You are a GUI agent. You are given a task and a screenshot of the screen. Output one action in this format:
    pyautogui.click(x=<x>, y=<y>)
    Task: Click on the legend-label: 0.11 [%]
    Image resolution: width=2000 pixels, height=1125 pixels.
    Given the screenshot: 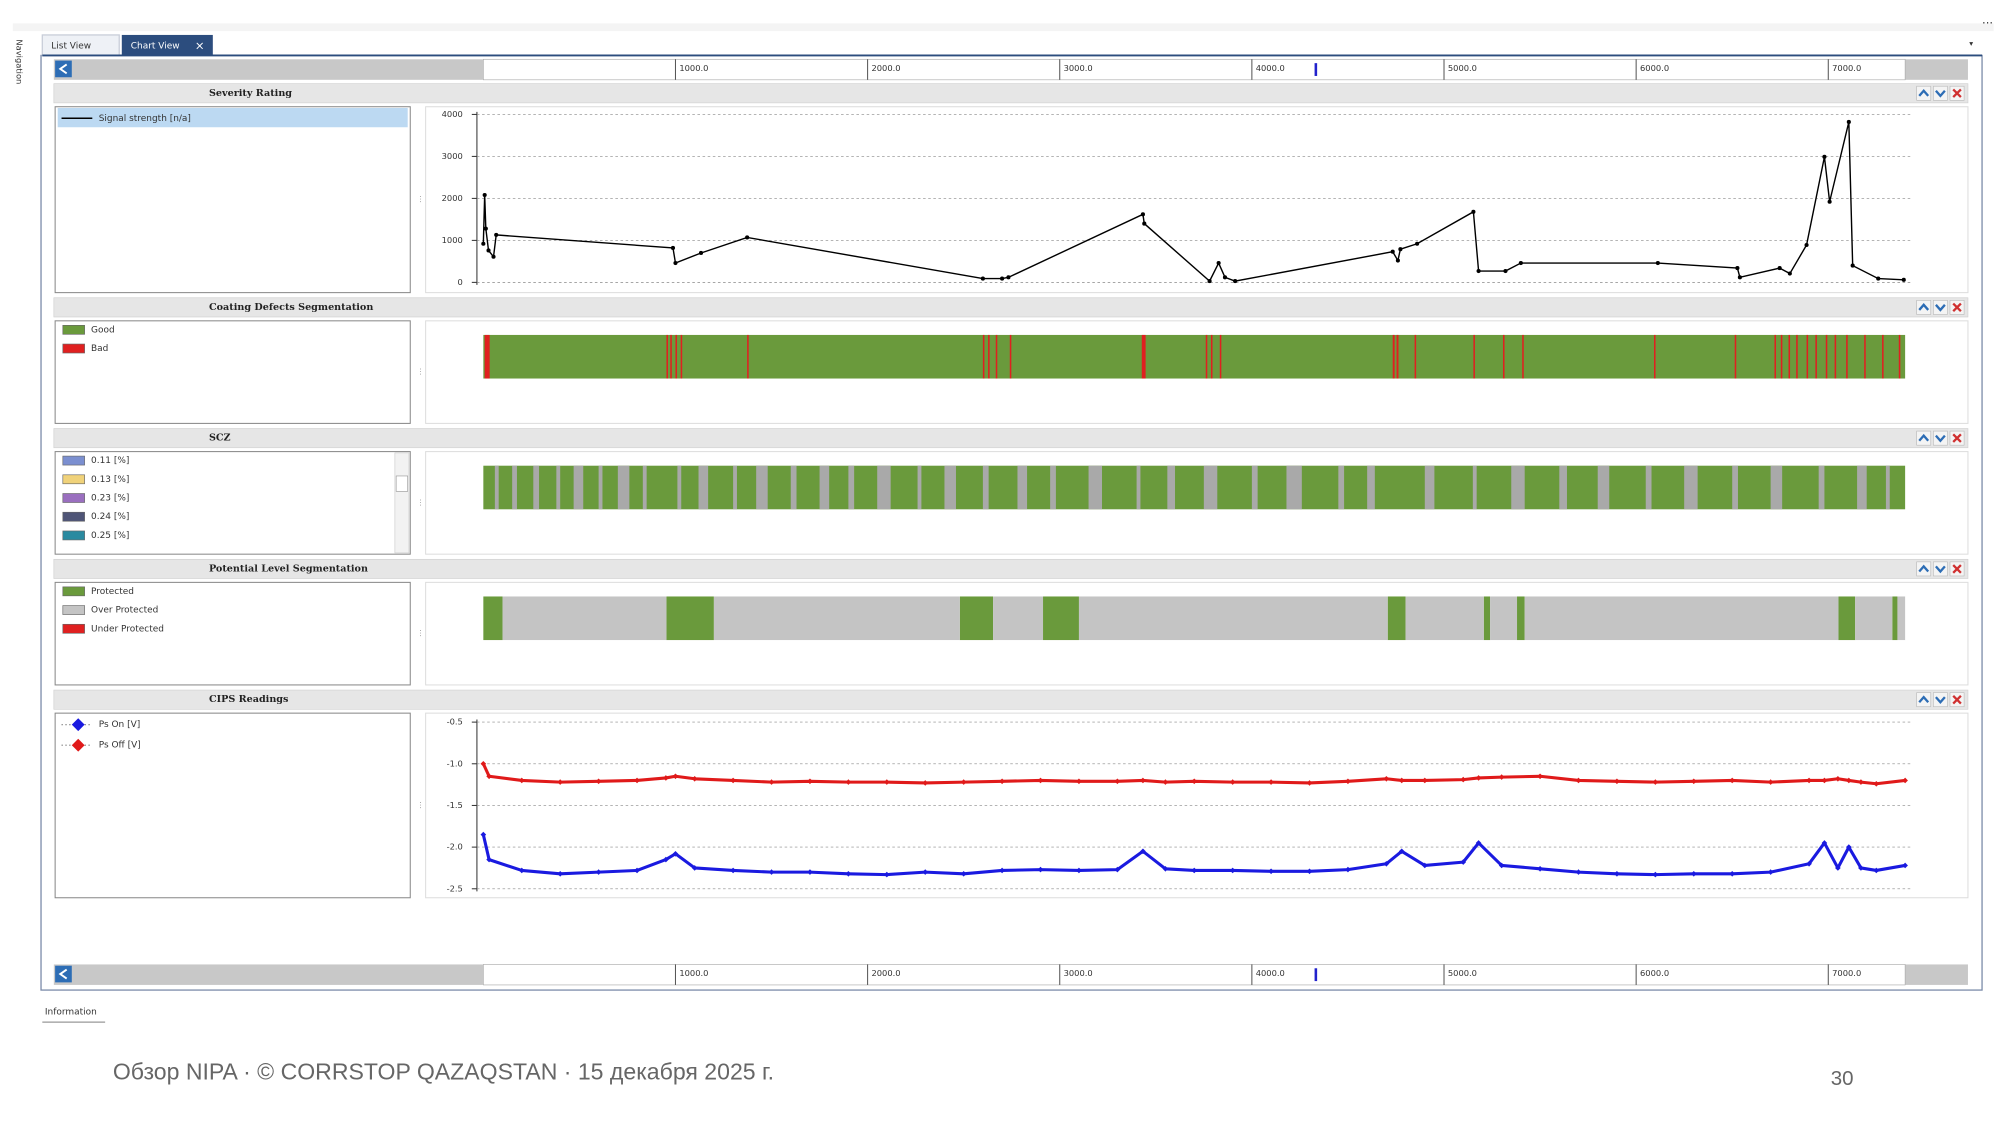 What is the action you would take?
    pyautogui.click(x=110, y=461)
    